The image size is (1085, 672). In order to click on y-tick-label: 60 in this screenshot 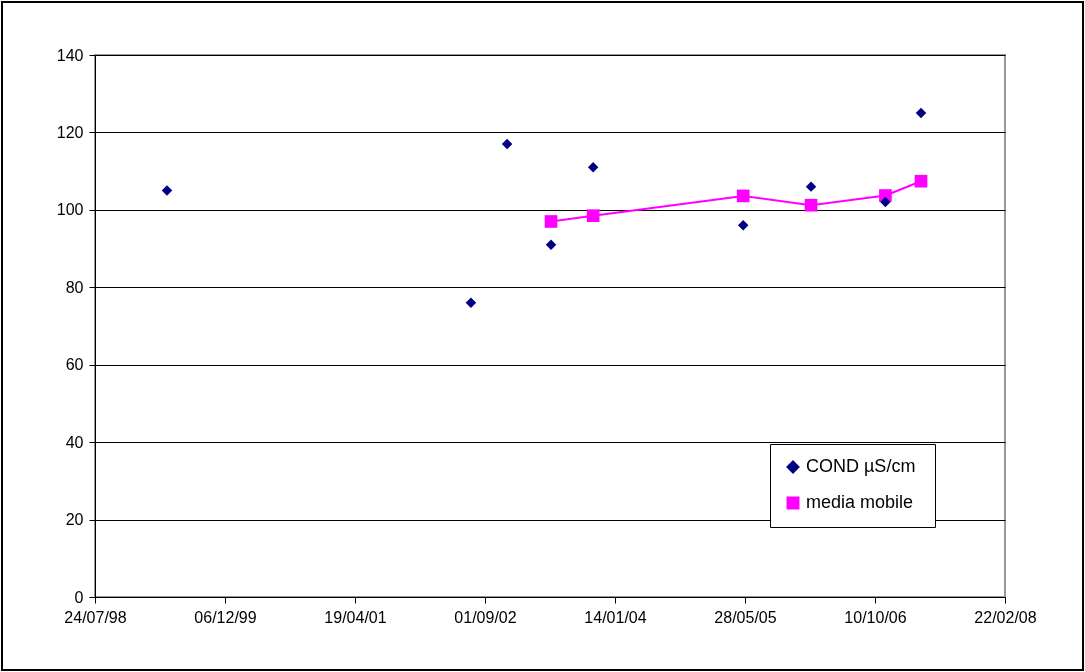, I will do `click(74, 365)`.